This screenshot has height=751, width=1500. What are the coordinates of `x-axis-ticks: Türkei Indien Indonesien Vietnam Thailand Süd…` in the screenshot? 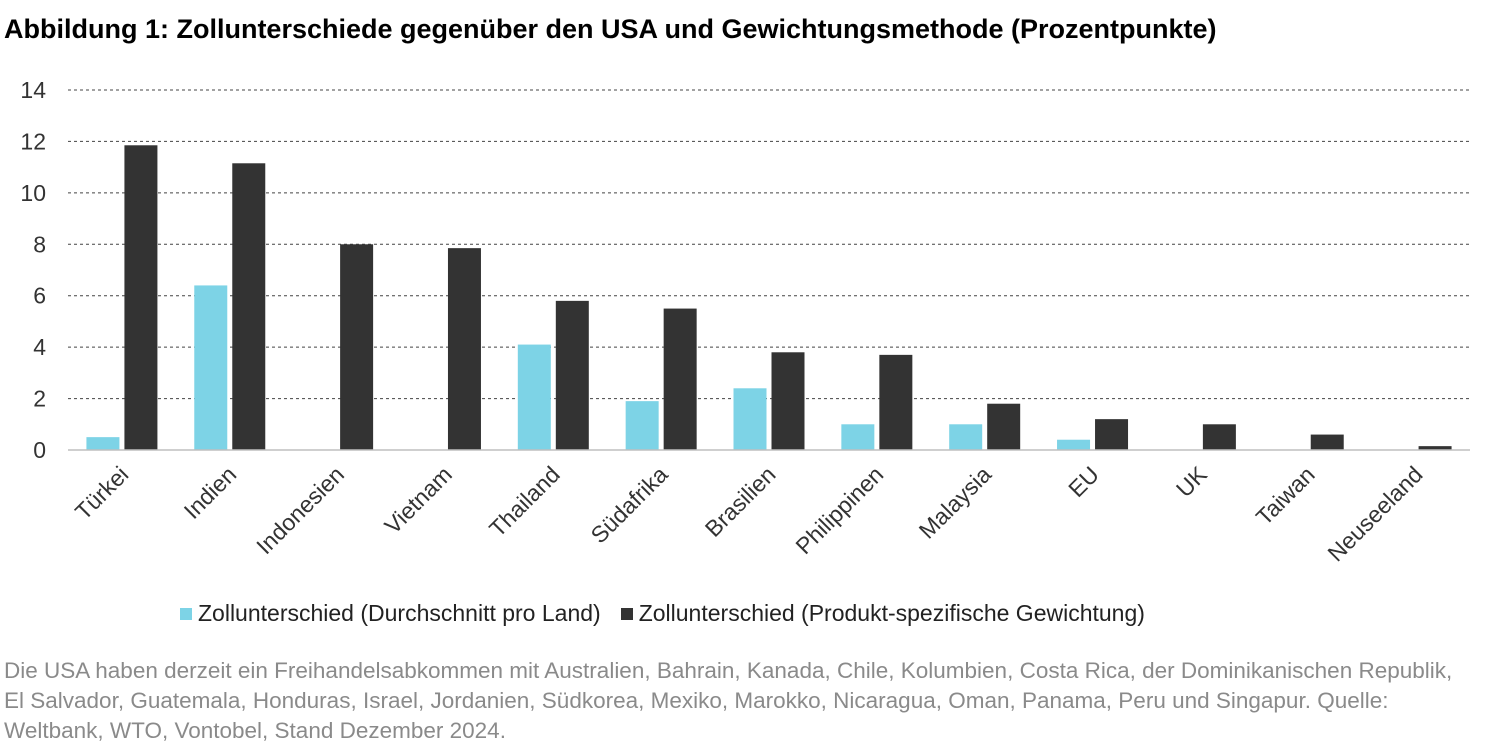 It's located at (749, 514).